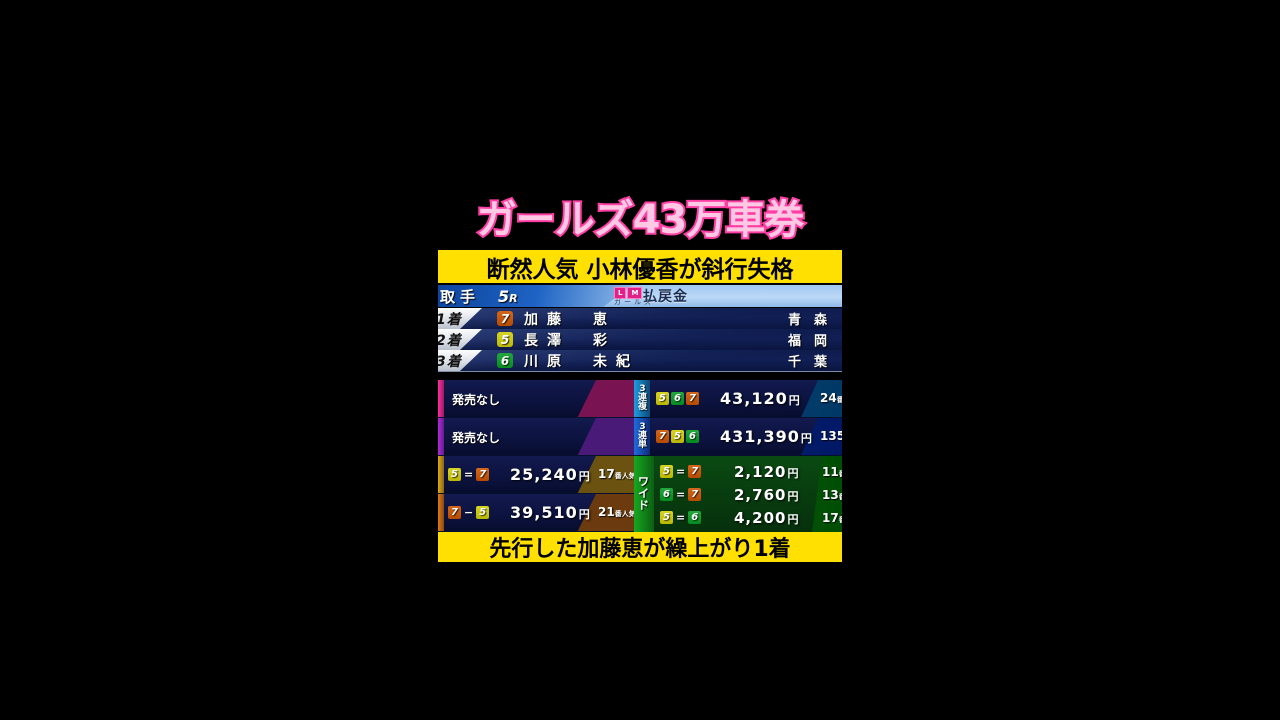  What do you see at coordinates (635, 293) in the screenshot?
I see `badge-m-icon: M` at bounding box center [635, 293].